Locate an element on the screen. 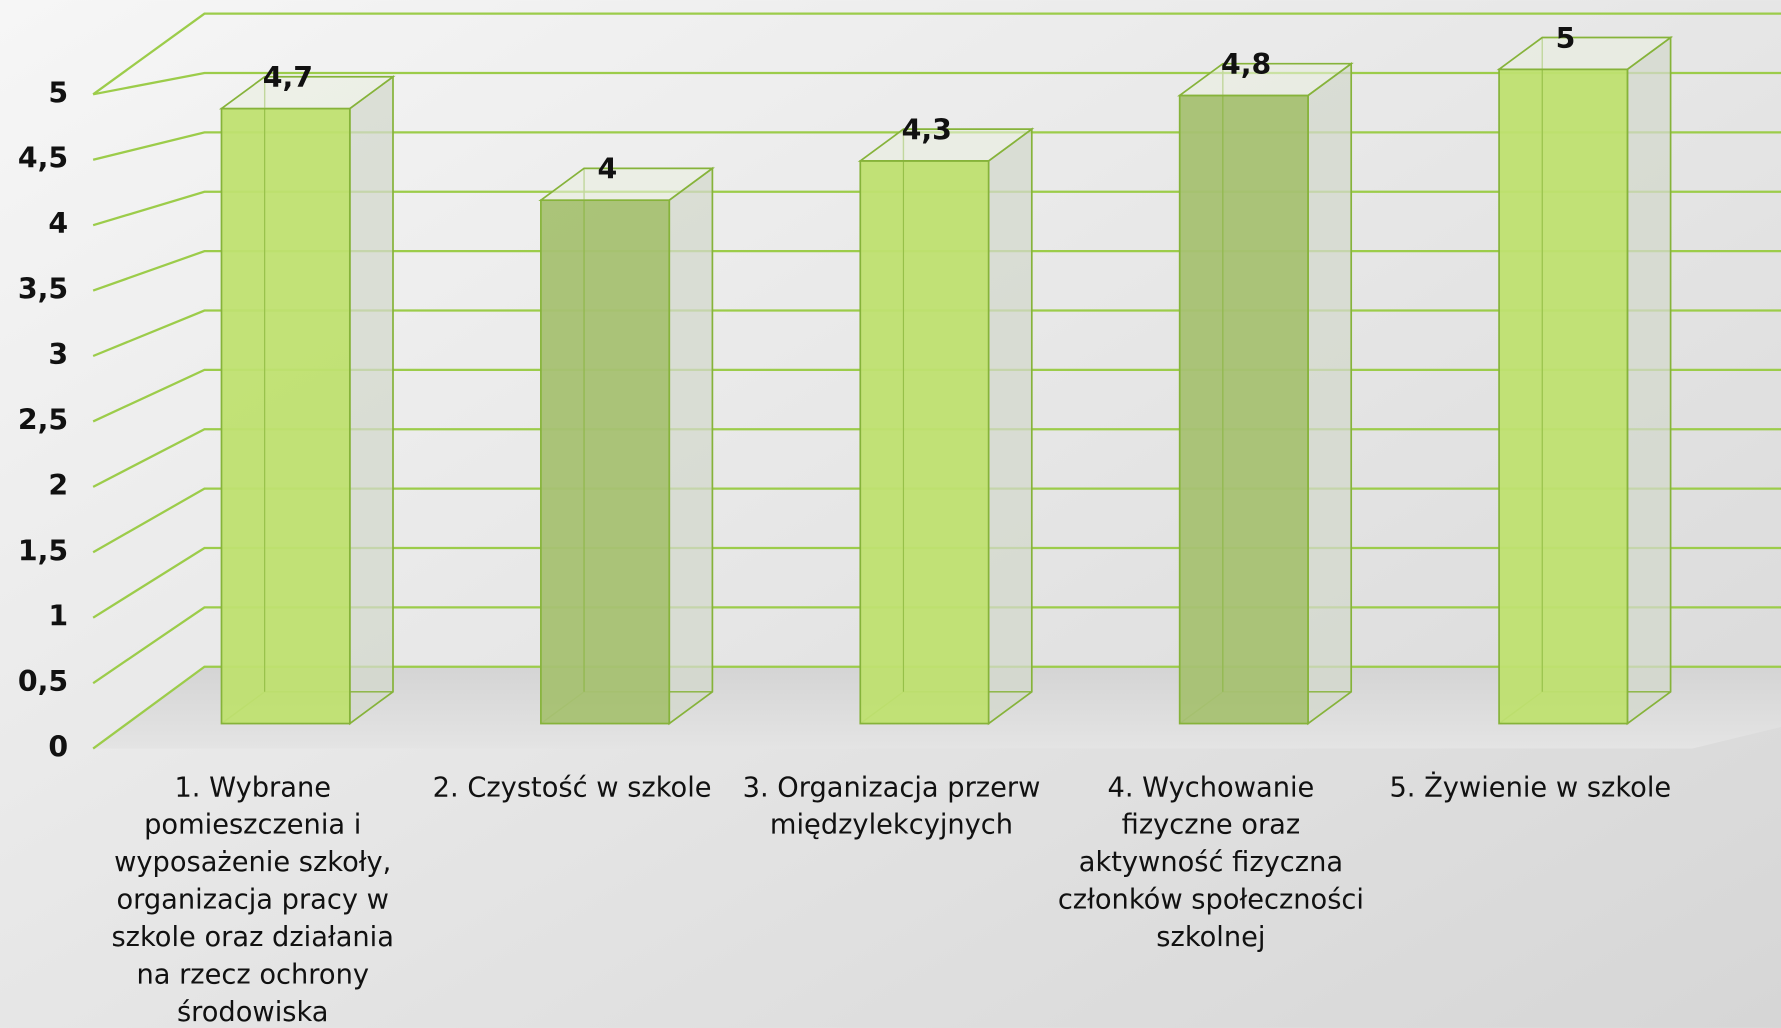 The height and width of the screenshot is (1028, 1781). y-tick-label: 4 is located at coordinates (58, 223).